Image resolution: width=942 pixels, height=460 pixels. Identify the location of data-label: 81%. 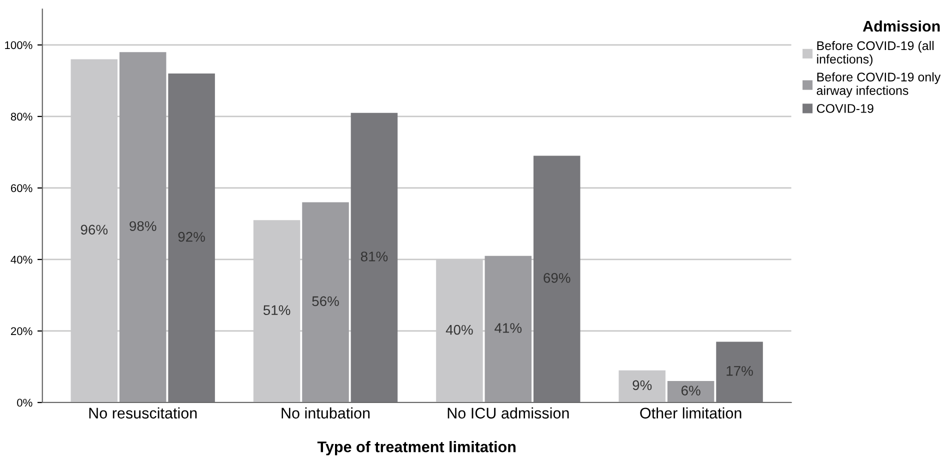
(374, 257).